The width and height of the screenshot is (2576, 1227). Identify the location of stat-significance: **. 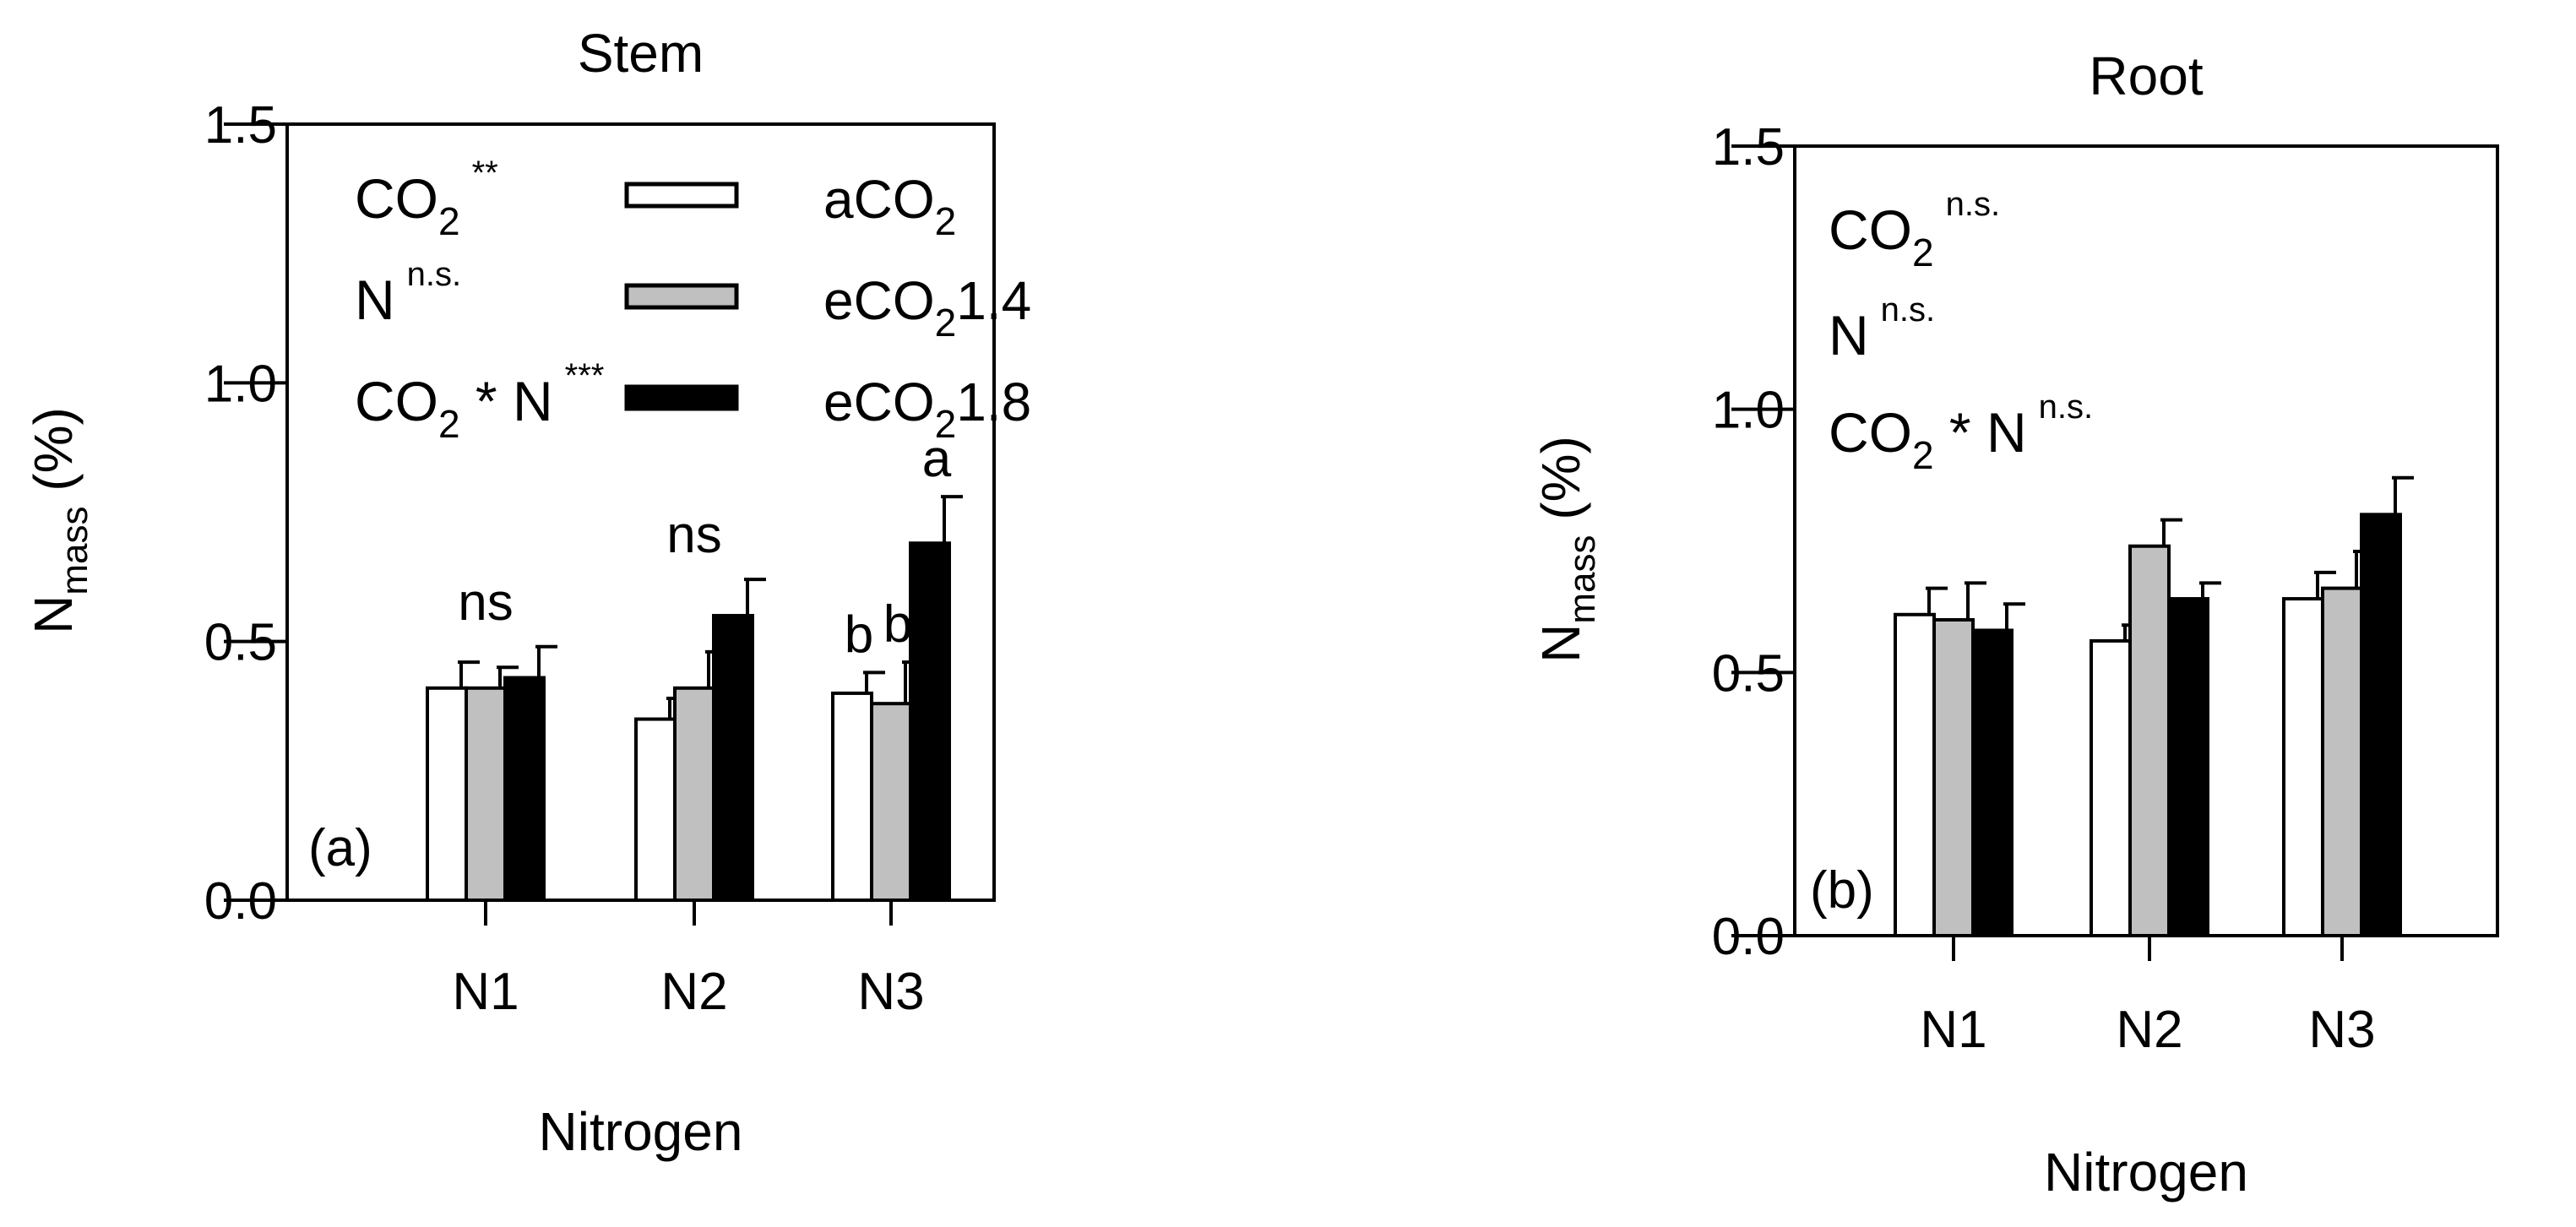
(485, 173).